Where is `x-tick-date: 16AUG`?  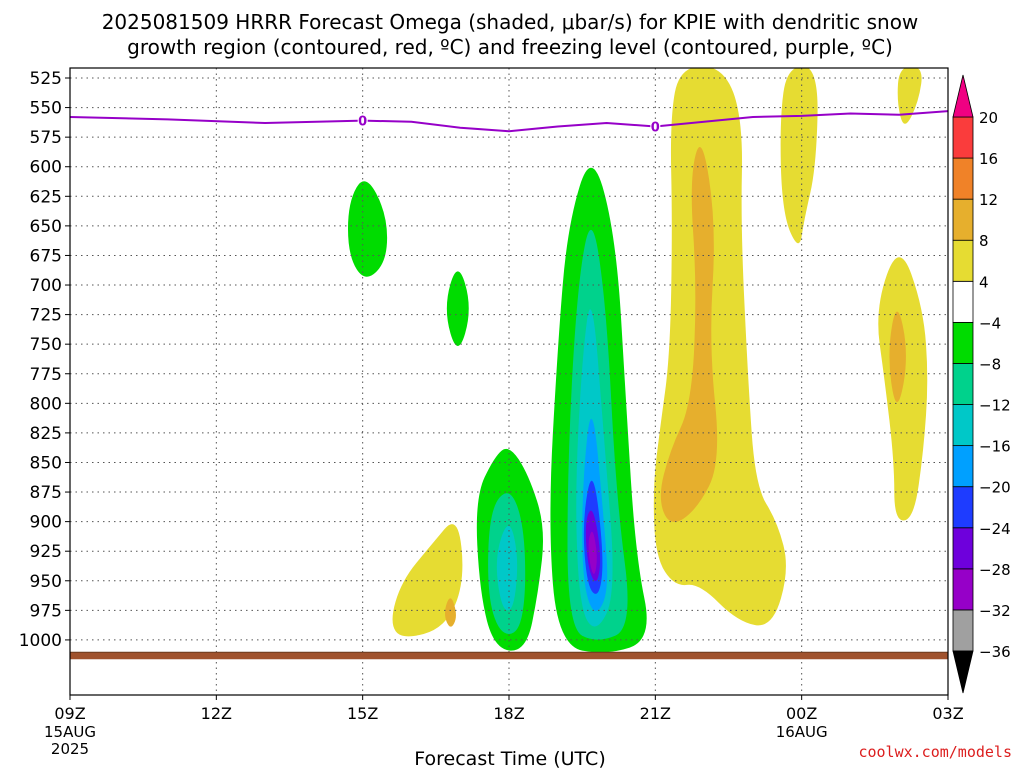
x-tick-date: 16AUG is located at coordinates (802, 732).